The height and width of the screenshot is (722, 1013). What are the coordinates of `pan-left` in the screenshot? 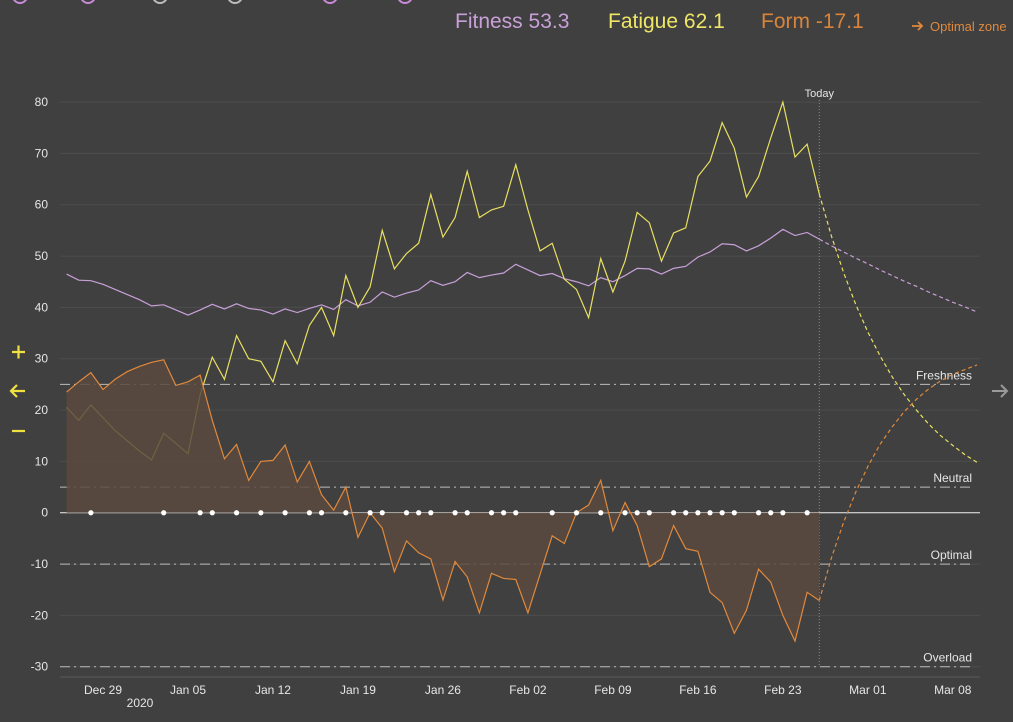 It's located at (17, 391).